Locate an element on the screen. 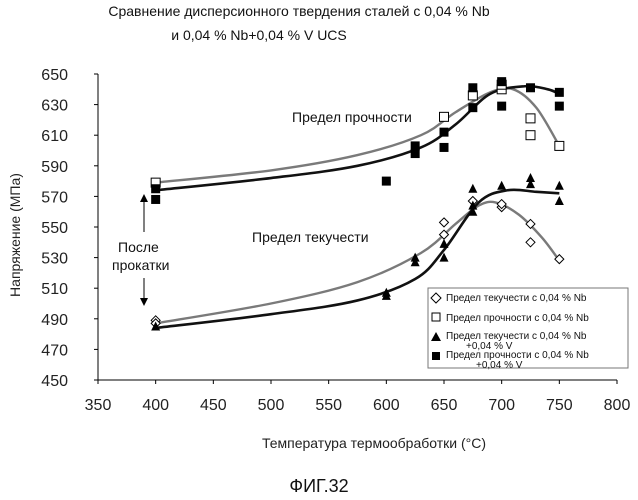  y-tick-label: 470 is located at coordinates (54, 350).